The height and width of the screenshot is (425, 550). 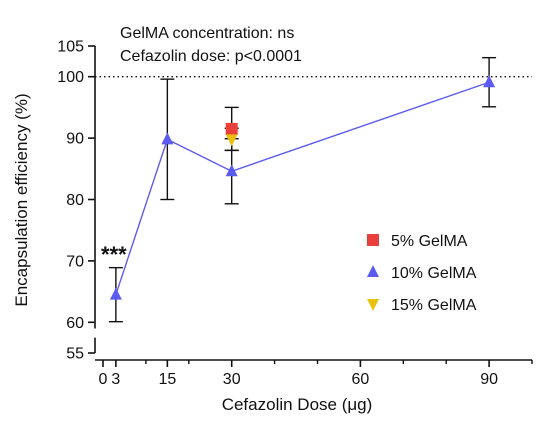 I want to click on y-tick-label: 100, so click(x=70, y=77).